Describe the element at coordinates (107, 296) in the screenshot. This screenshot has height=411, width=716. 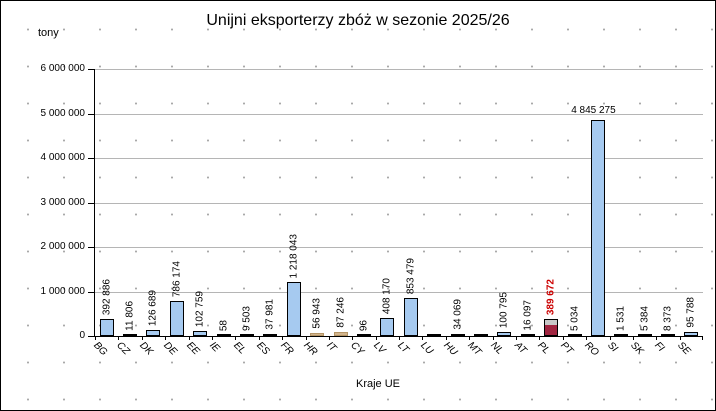
I see `bar-value-label-bg: 392 886` at that location.